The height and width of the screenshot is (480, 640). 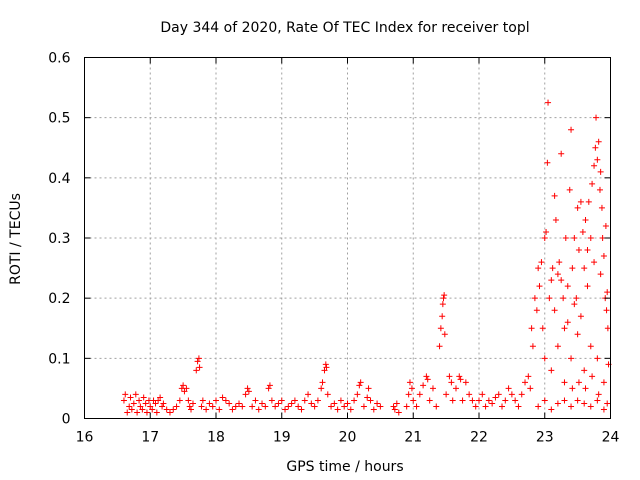 I want to click on y-tick-label: 0.1, so click(x=59, y=359).